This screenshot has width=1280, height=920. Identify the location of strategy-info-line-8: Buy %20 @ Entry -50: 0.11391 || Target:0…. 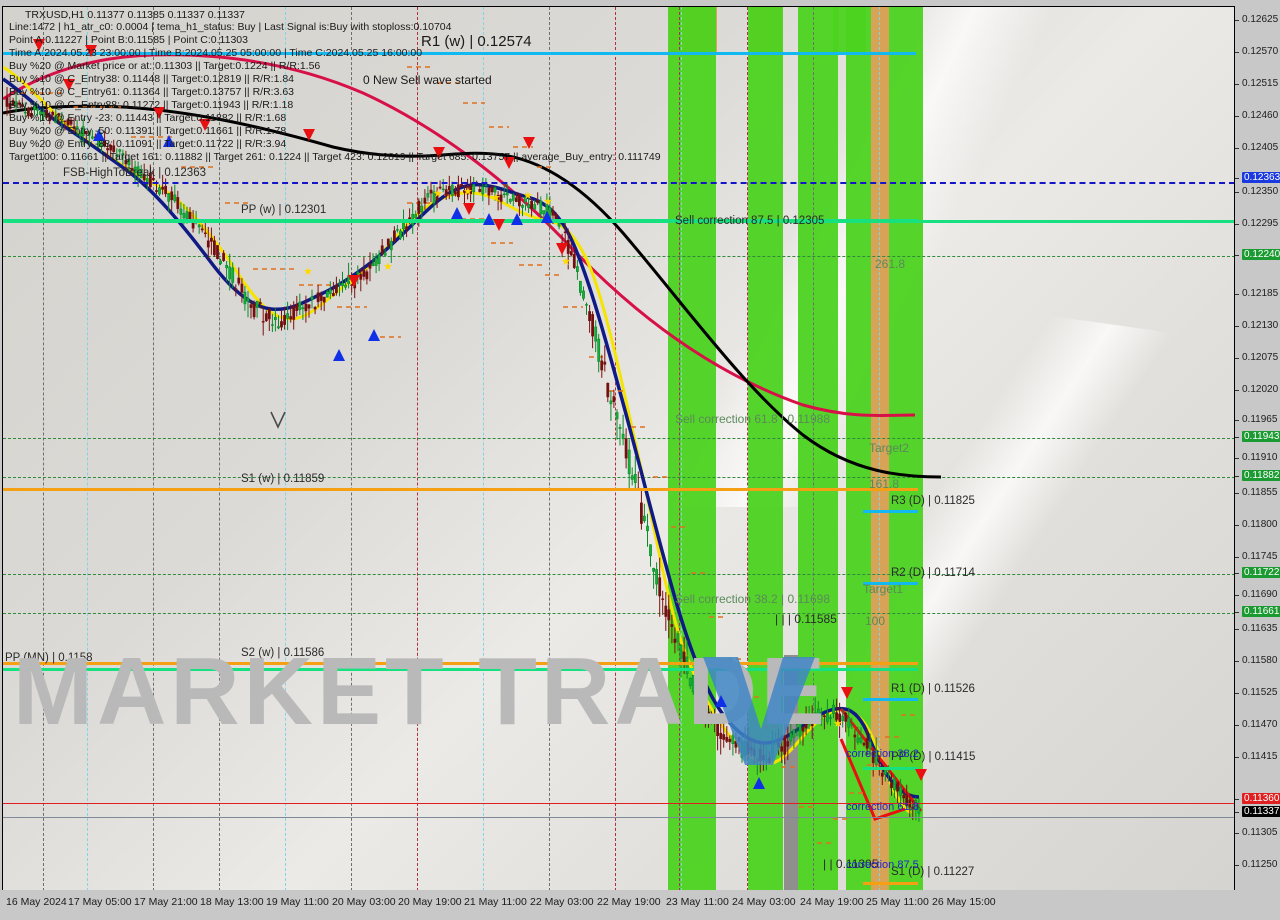
(148, 131).